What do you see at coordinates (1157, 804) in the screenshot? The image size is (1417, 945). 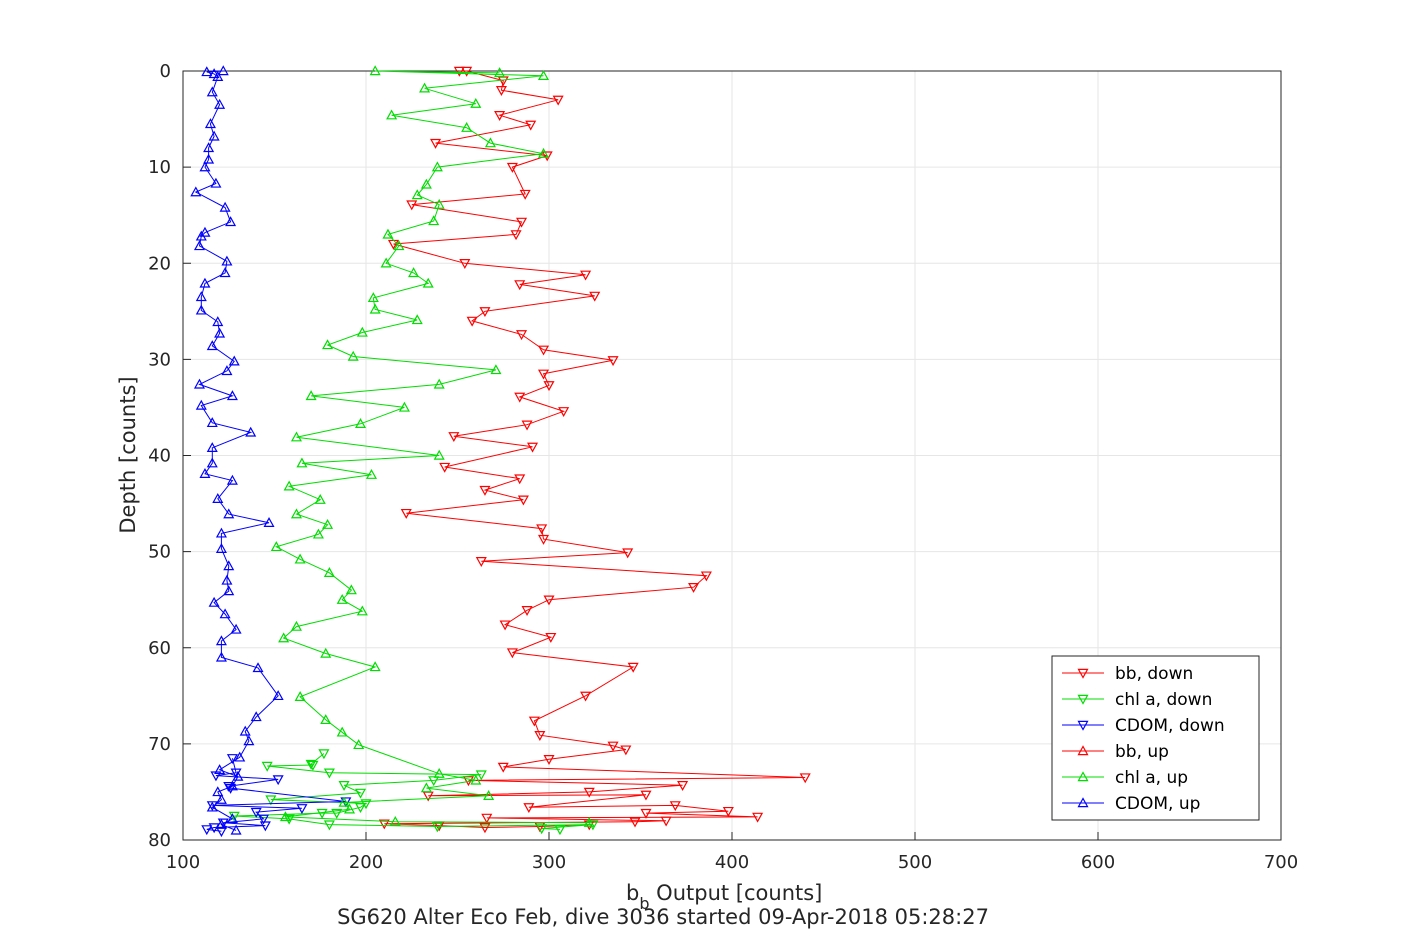 I see `legend-entry-label: CDOM, up` at bounding box center [1157, 804].